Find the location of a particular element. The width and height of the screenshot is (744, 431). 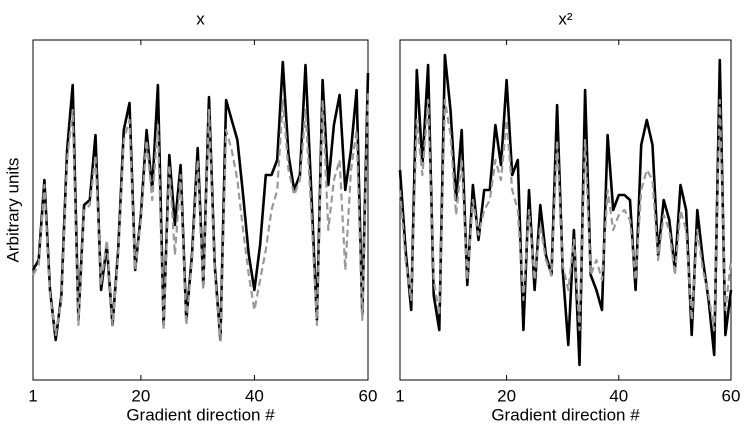

chart-title: x² is located at coordinates (565, 18).